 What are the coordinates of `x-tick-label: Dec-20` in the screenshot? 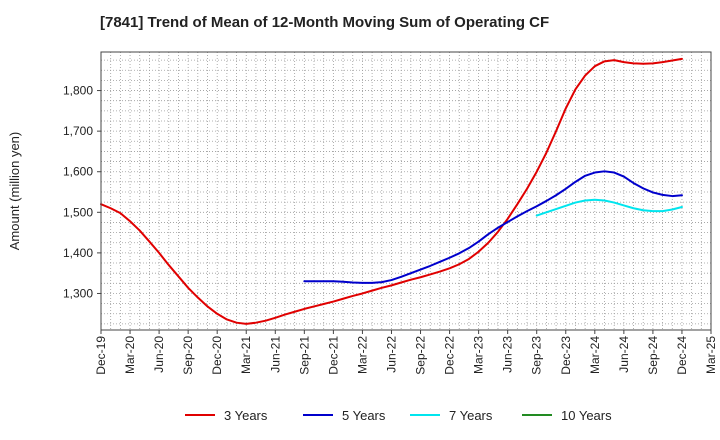 It's located at (217, 355).